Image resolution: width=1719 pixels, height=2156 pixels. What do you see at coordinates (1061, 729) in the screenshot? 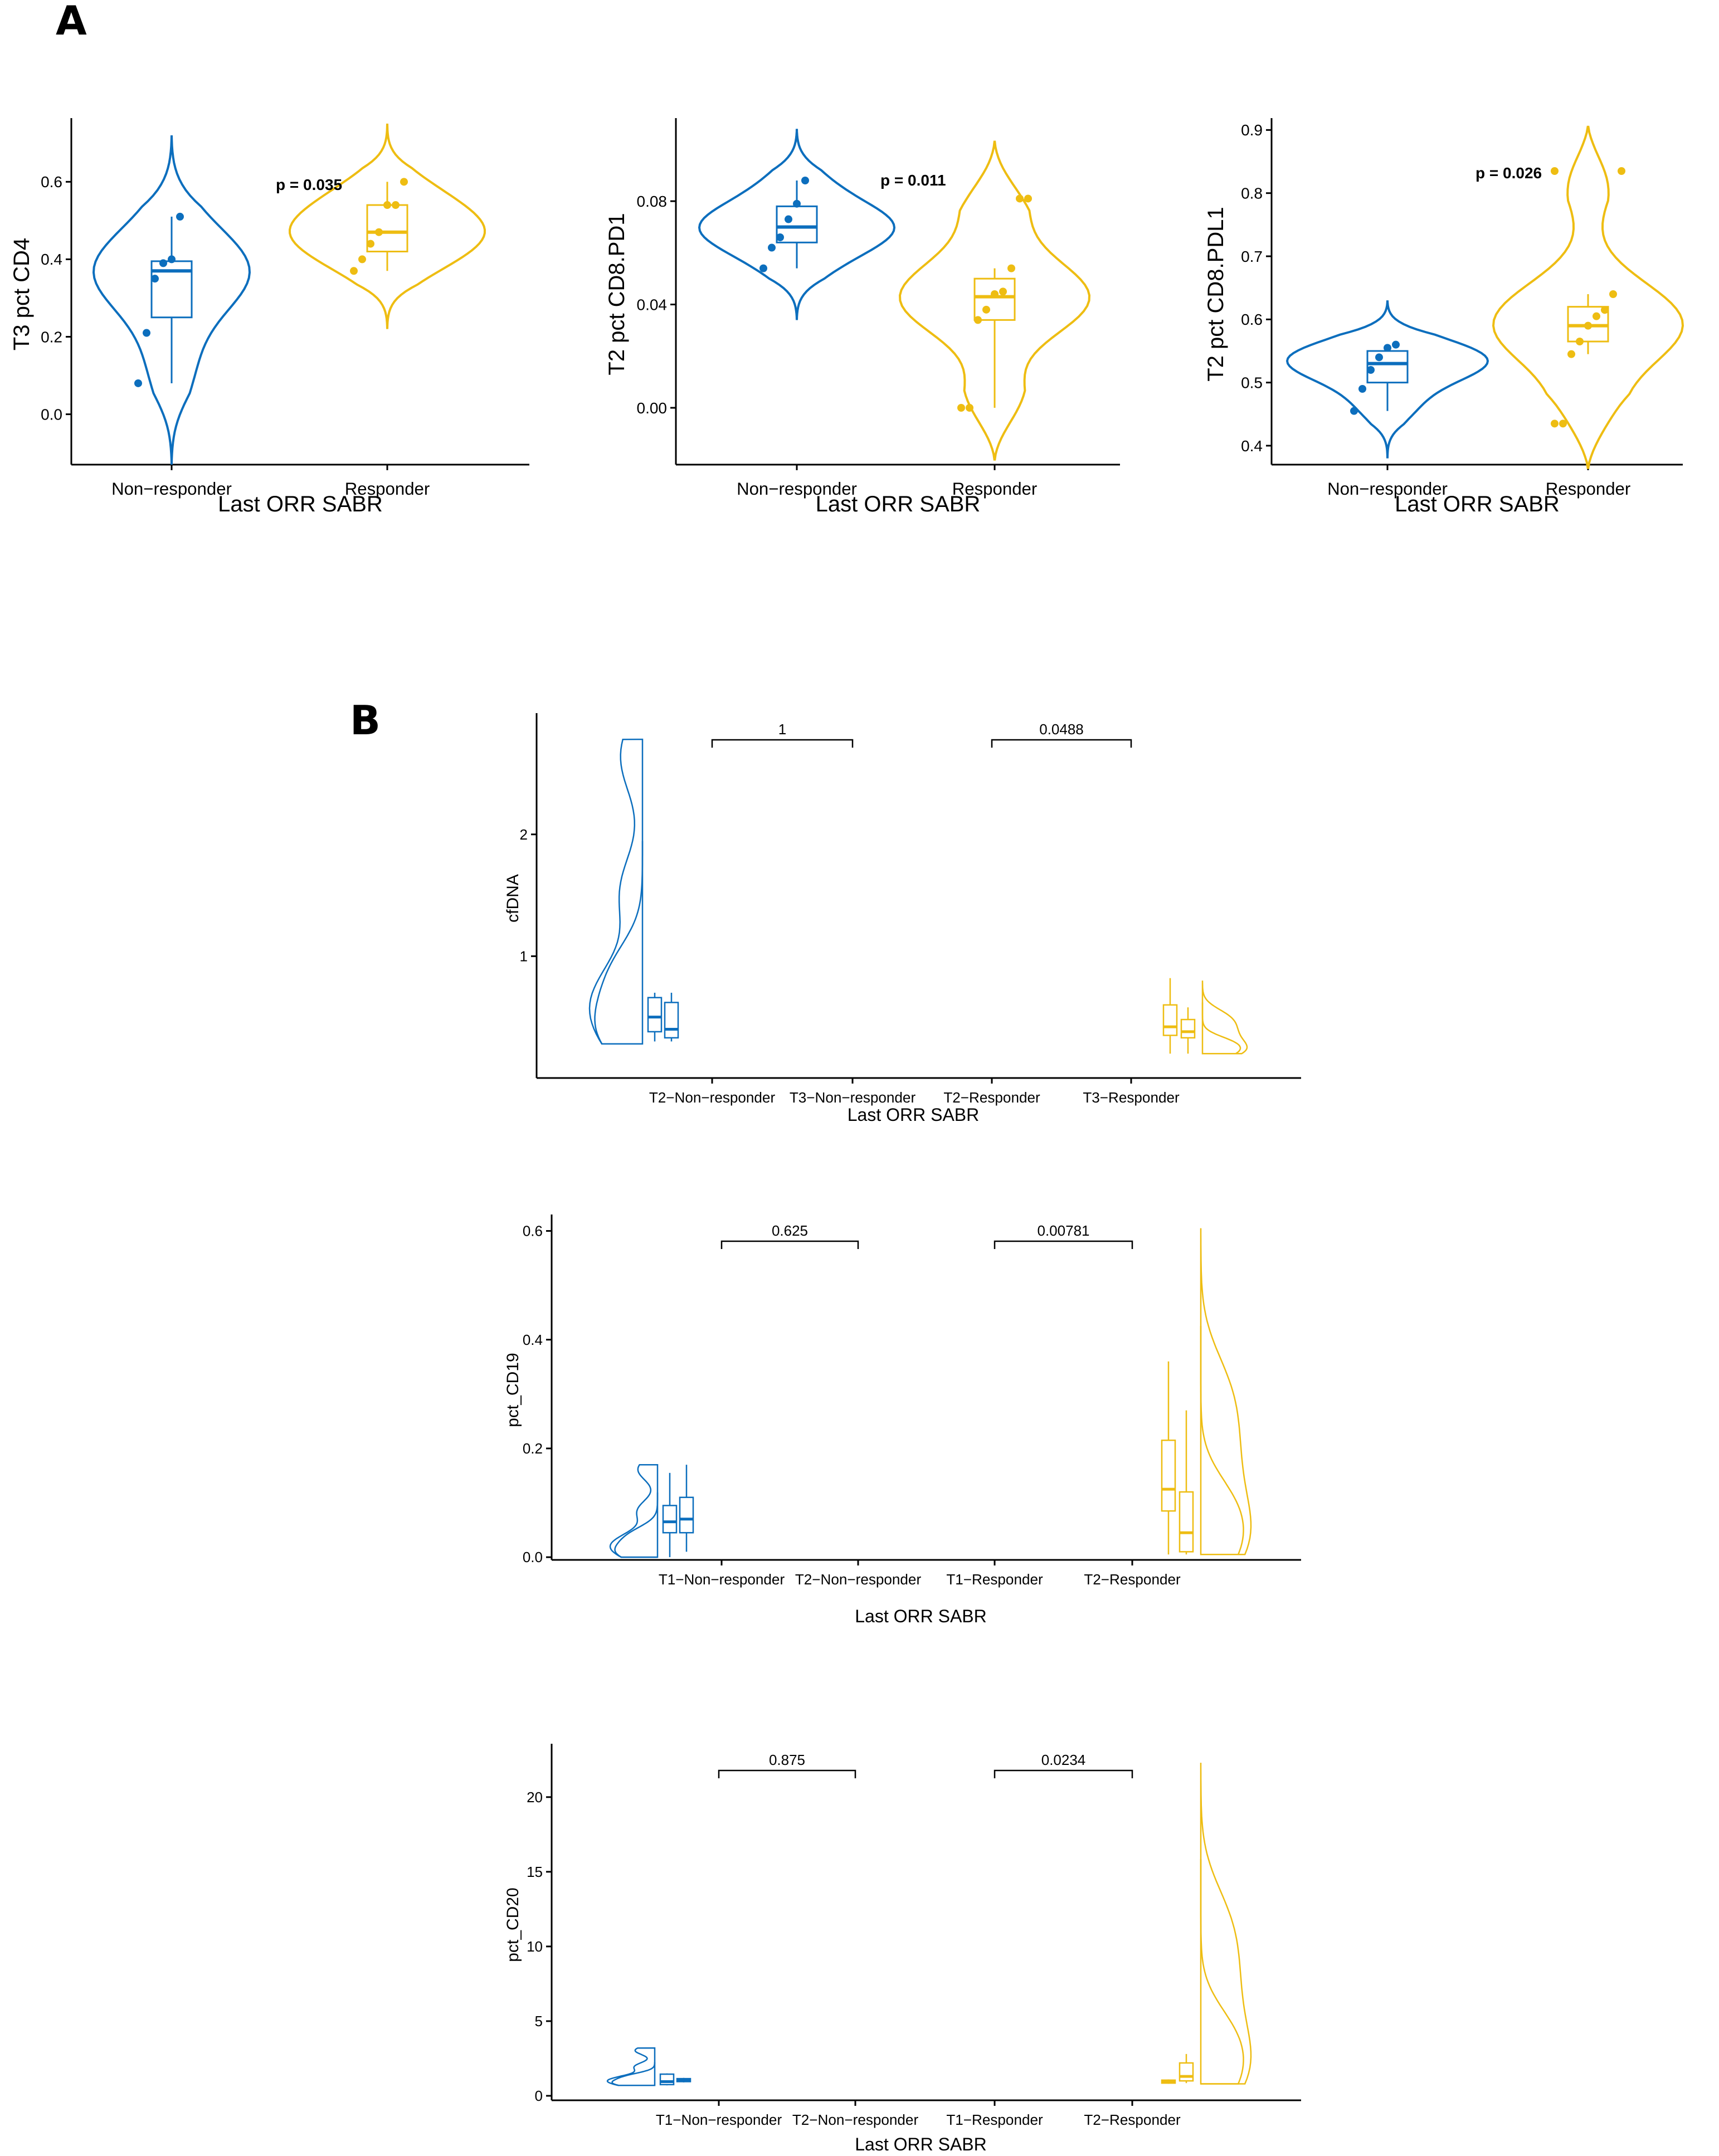
I see `comparison-label: 0.0488` at bounding box center [1061, 729].